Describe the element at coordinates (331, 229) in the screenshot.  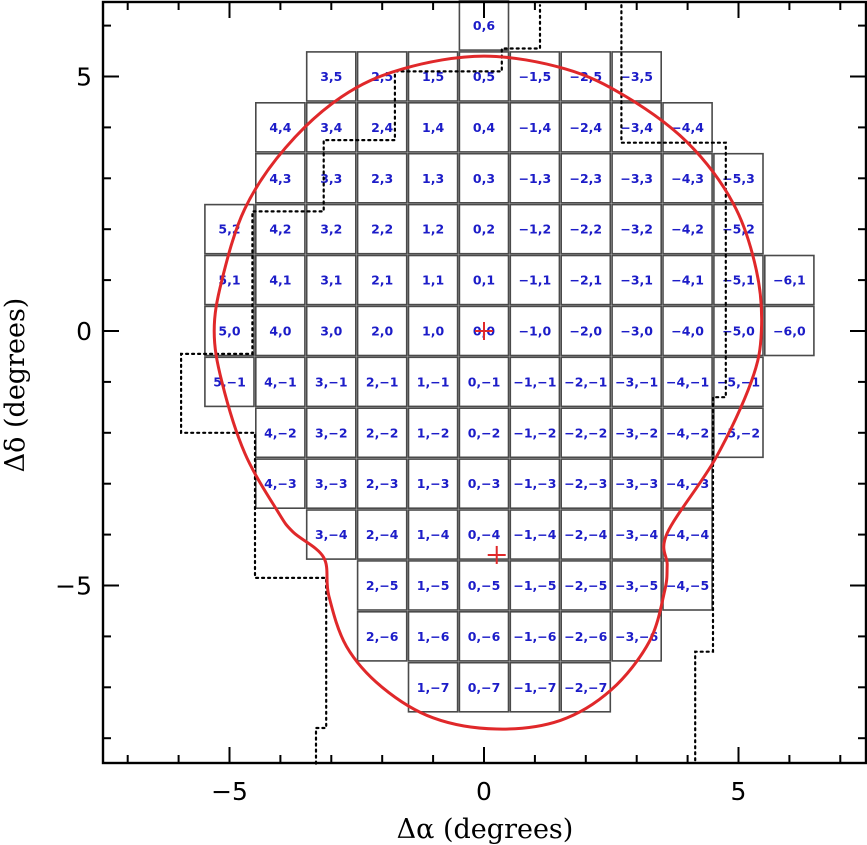
I see `field-tile-label: 3,2` at that location.